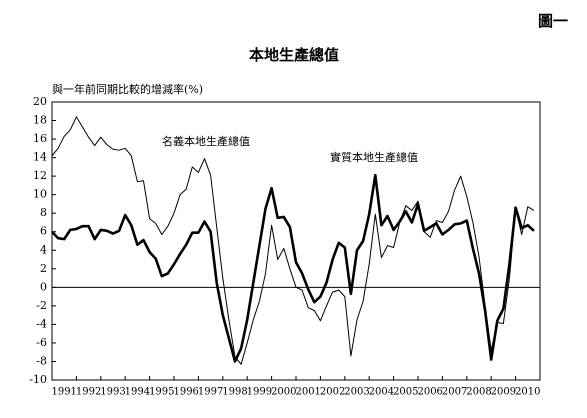 The height and width of the screenshot is (418, 587). What do you see at coordinates (294, 55) in the screenshot?
I see `chart-title: 本地生產總值` at bounding box center [294, 55].